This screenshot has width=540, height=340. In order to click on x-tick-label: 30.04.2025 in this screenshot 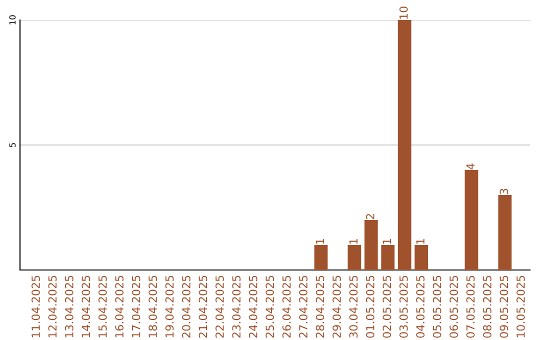, I will do `click(353, 307)`.